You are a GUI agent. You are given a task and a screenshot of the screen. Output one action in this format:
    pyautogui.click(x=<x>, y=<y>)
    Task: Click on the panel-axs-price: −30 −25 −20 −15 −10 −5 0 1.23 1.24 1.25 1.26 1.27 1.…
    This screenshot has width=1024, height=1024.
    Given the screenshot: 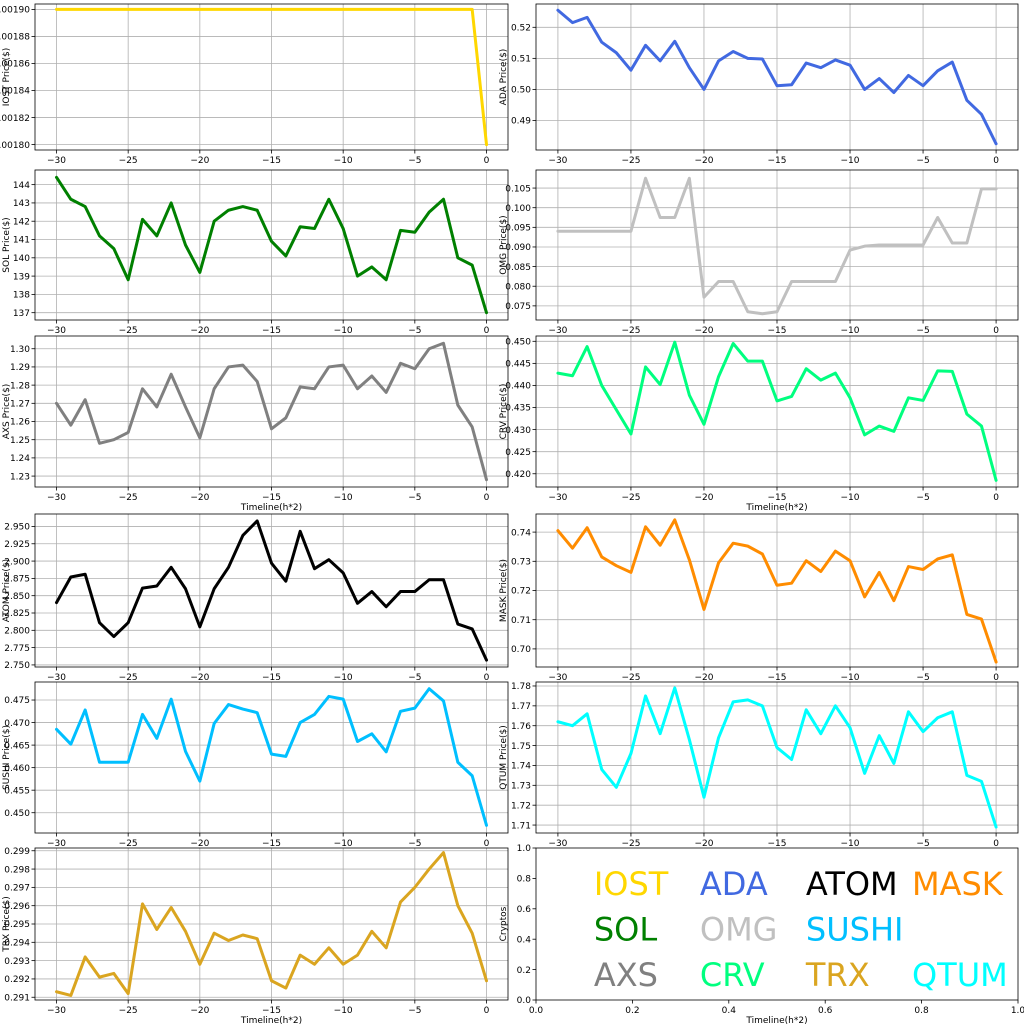 What is the action you would take?
    pyautogui.click(x=255, y=424)
    